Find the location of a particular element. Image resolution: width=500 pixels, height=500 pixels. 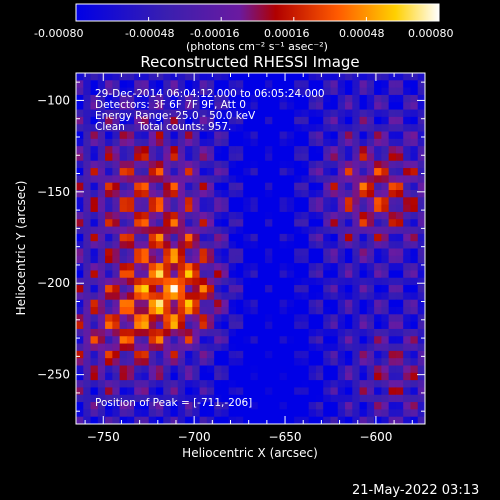

annotation-peak-position: Position of Peak = [-711,-206] is located at coordinates (173, 403).